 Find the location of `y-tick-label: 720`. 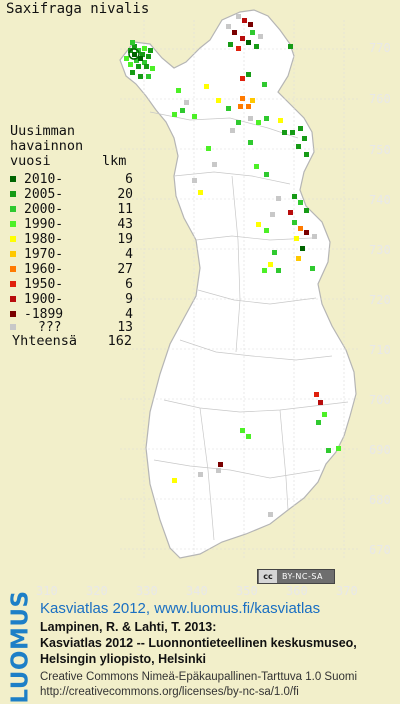

y-tick-label: 720 is located at coordinates (380, 300).